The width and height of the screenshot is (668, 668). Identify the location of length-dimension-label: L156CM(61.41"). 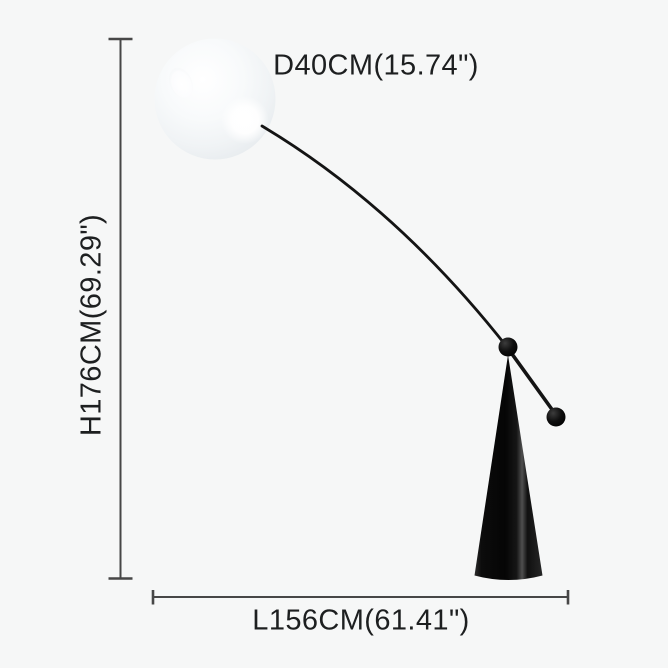
(361, 620).